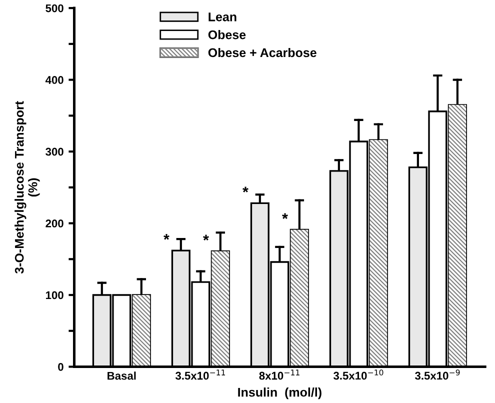 The image size is (495, 403). What do you see at coordinates (55, 295) in the screenshot?
I see `y-tick-label: 100` at bounding box center [55, 295].